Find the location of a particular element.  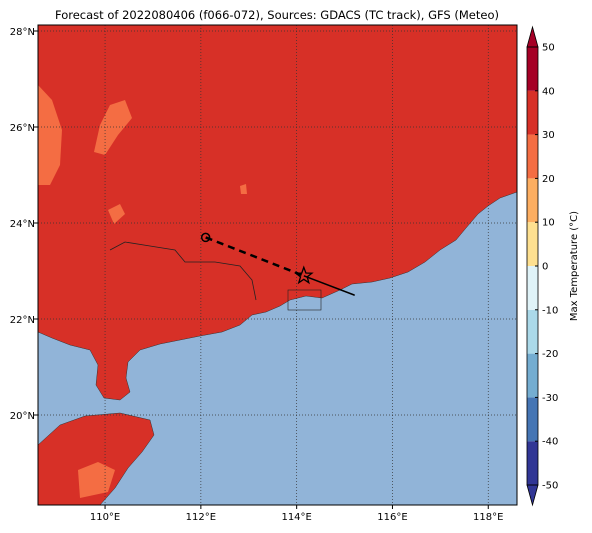

colorbar-tick-label: 0 is located at coordinates (545, 267).